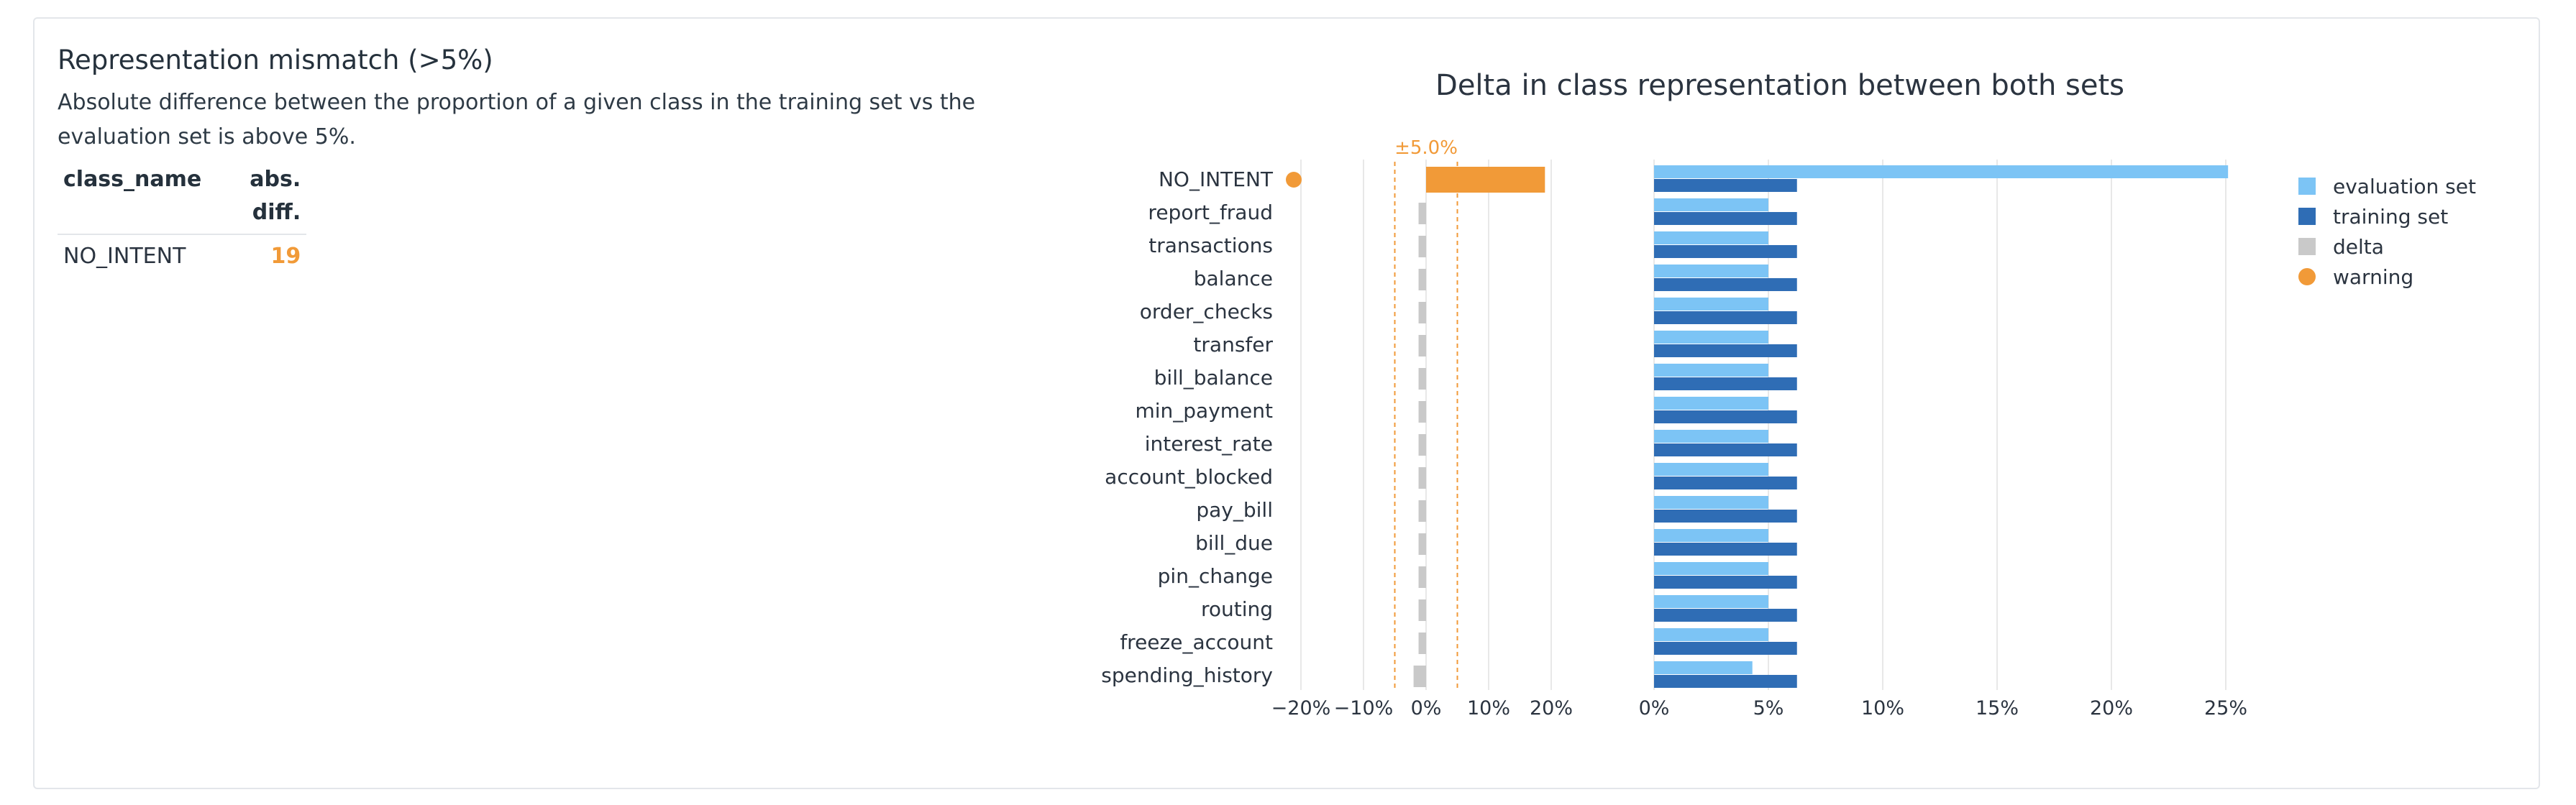  Describe the element at coordinates (1204, 411) in the screenshot. I see `category-label: min_payment` at that location.